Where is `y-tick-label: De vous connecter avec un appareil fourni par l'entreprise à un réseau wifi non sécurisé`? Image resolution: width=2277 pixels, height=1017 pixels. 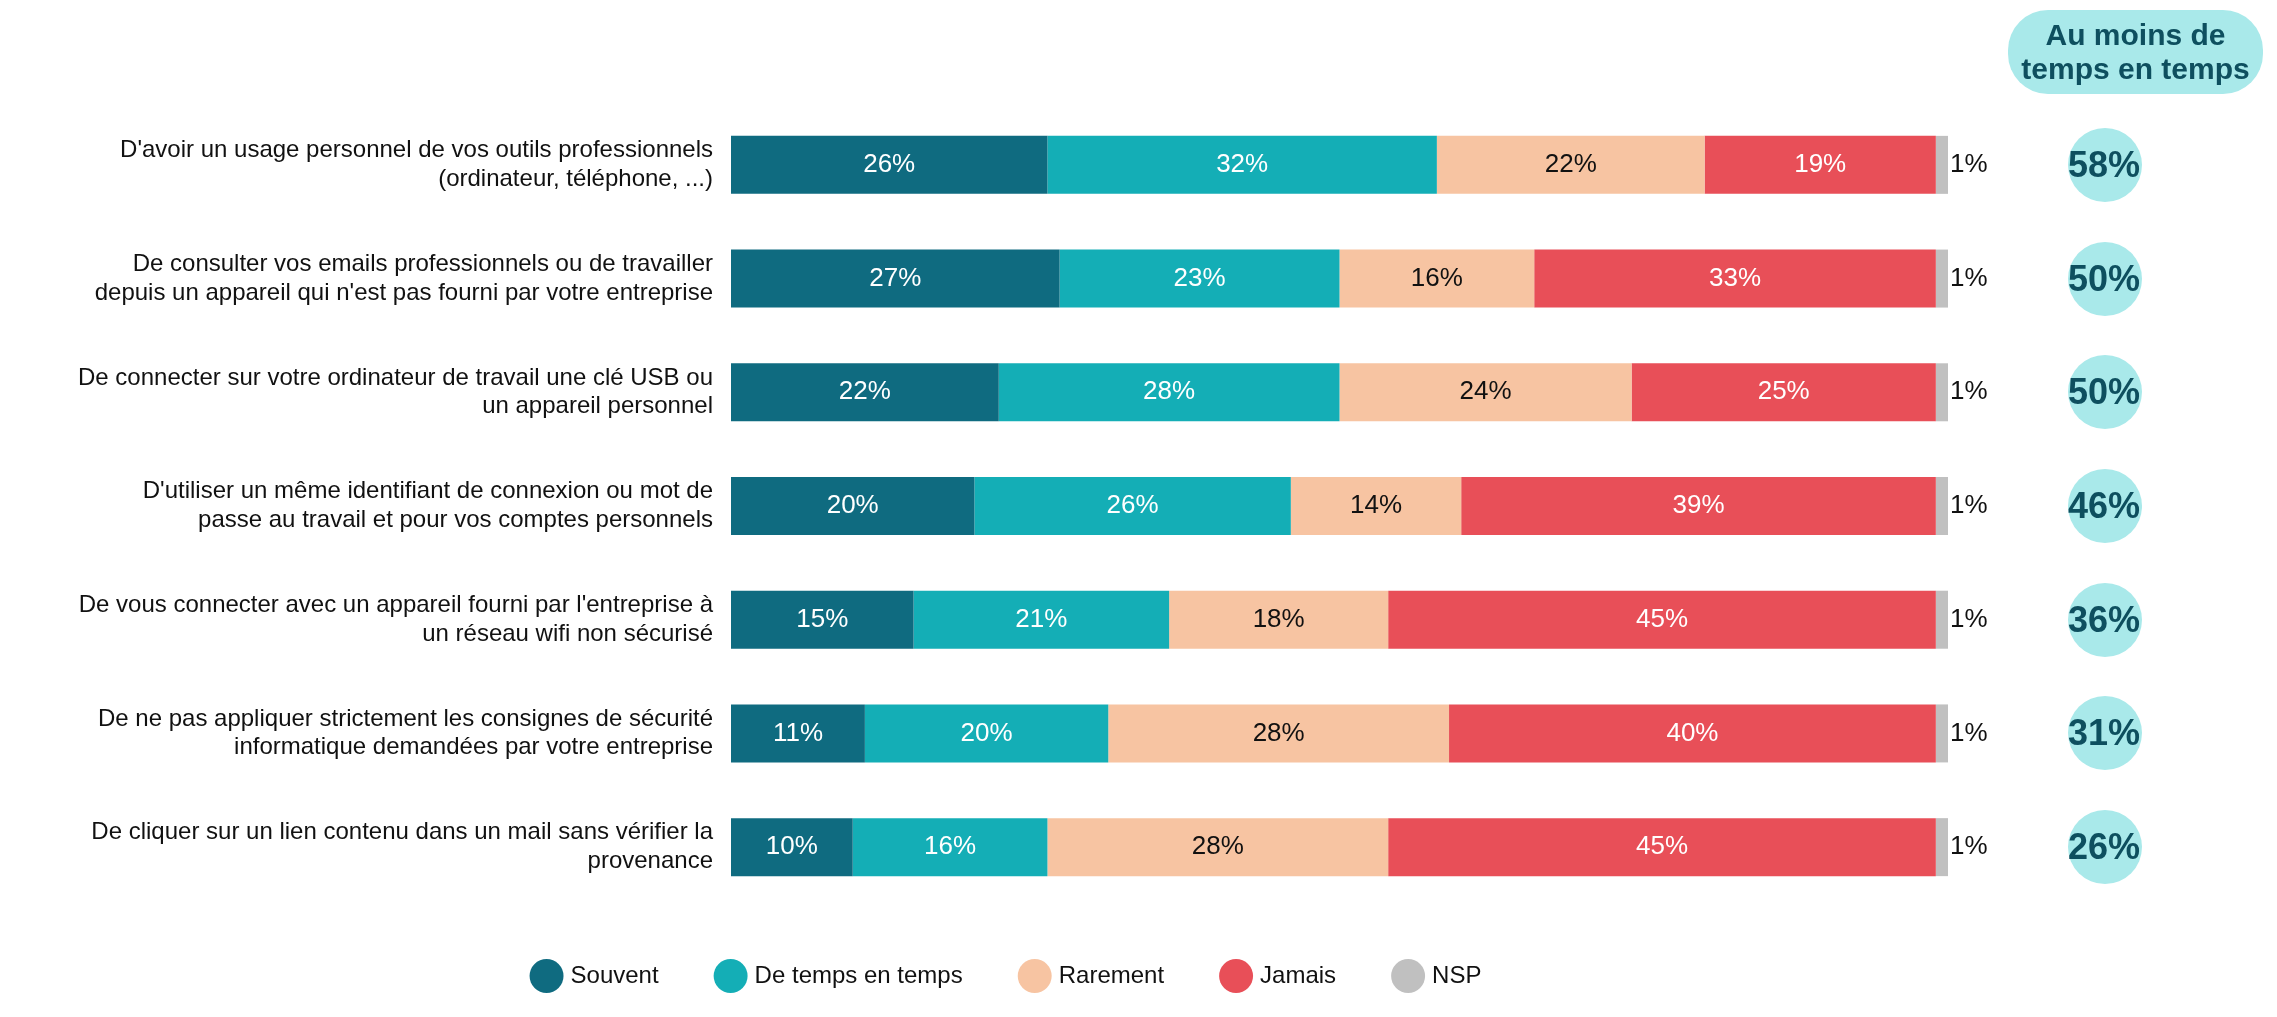 y-tick-label: De vous connecter avec un appareil fourni par l'entreprise à un réseau wifi non sécurisé is located at coordinates (396, 617).